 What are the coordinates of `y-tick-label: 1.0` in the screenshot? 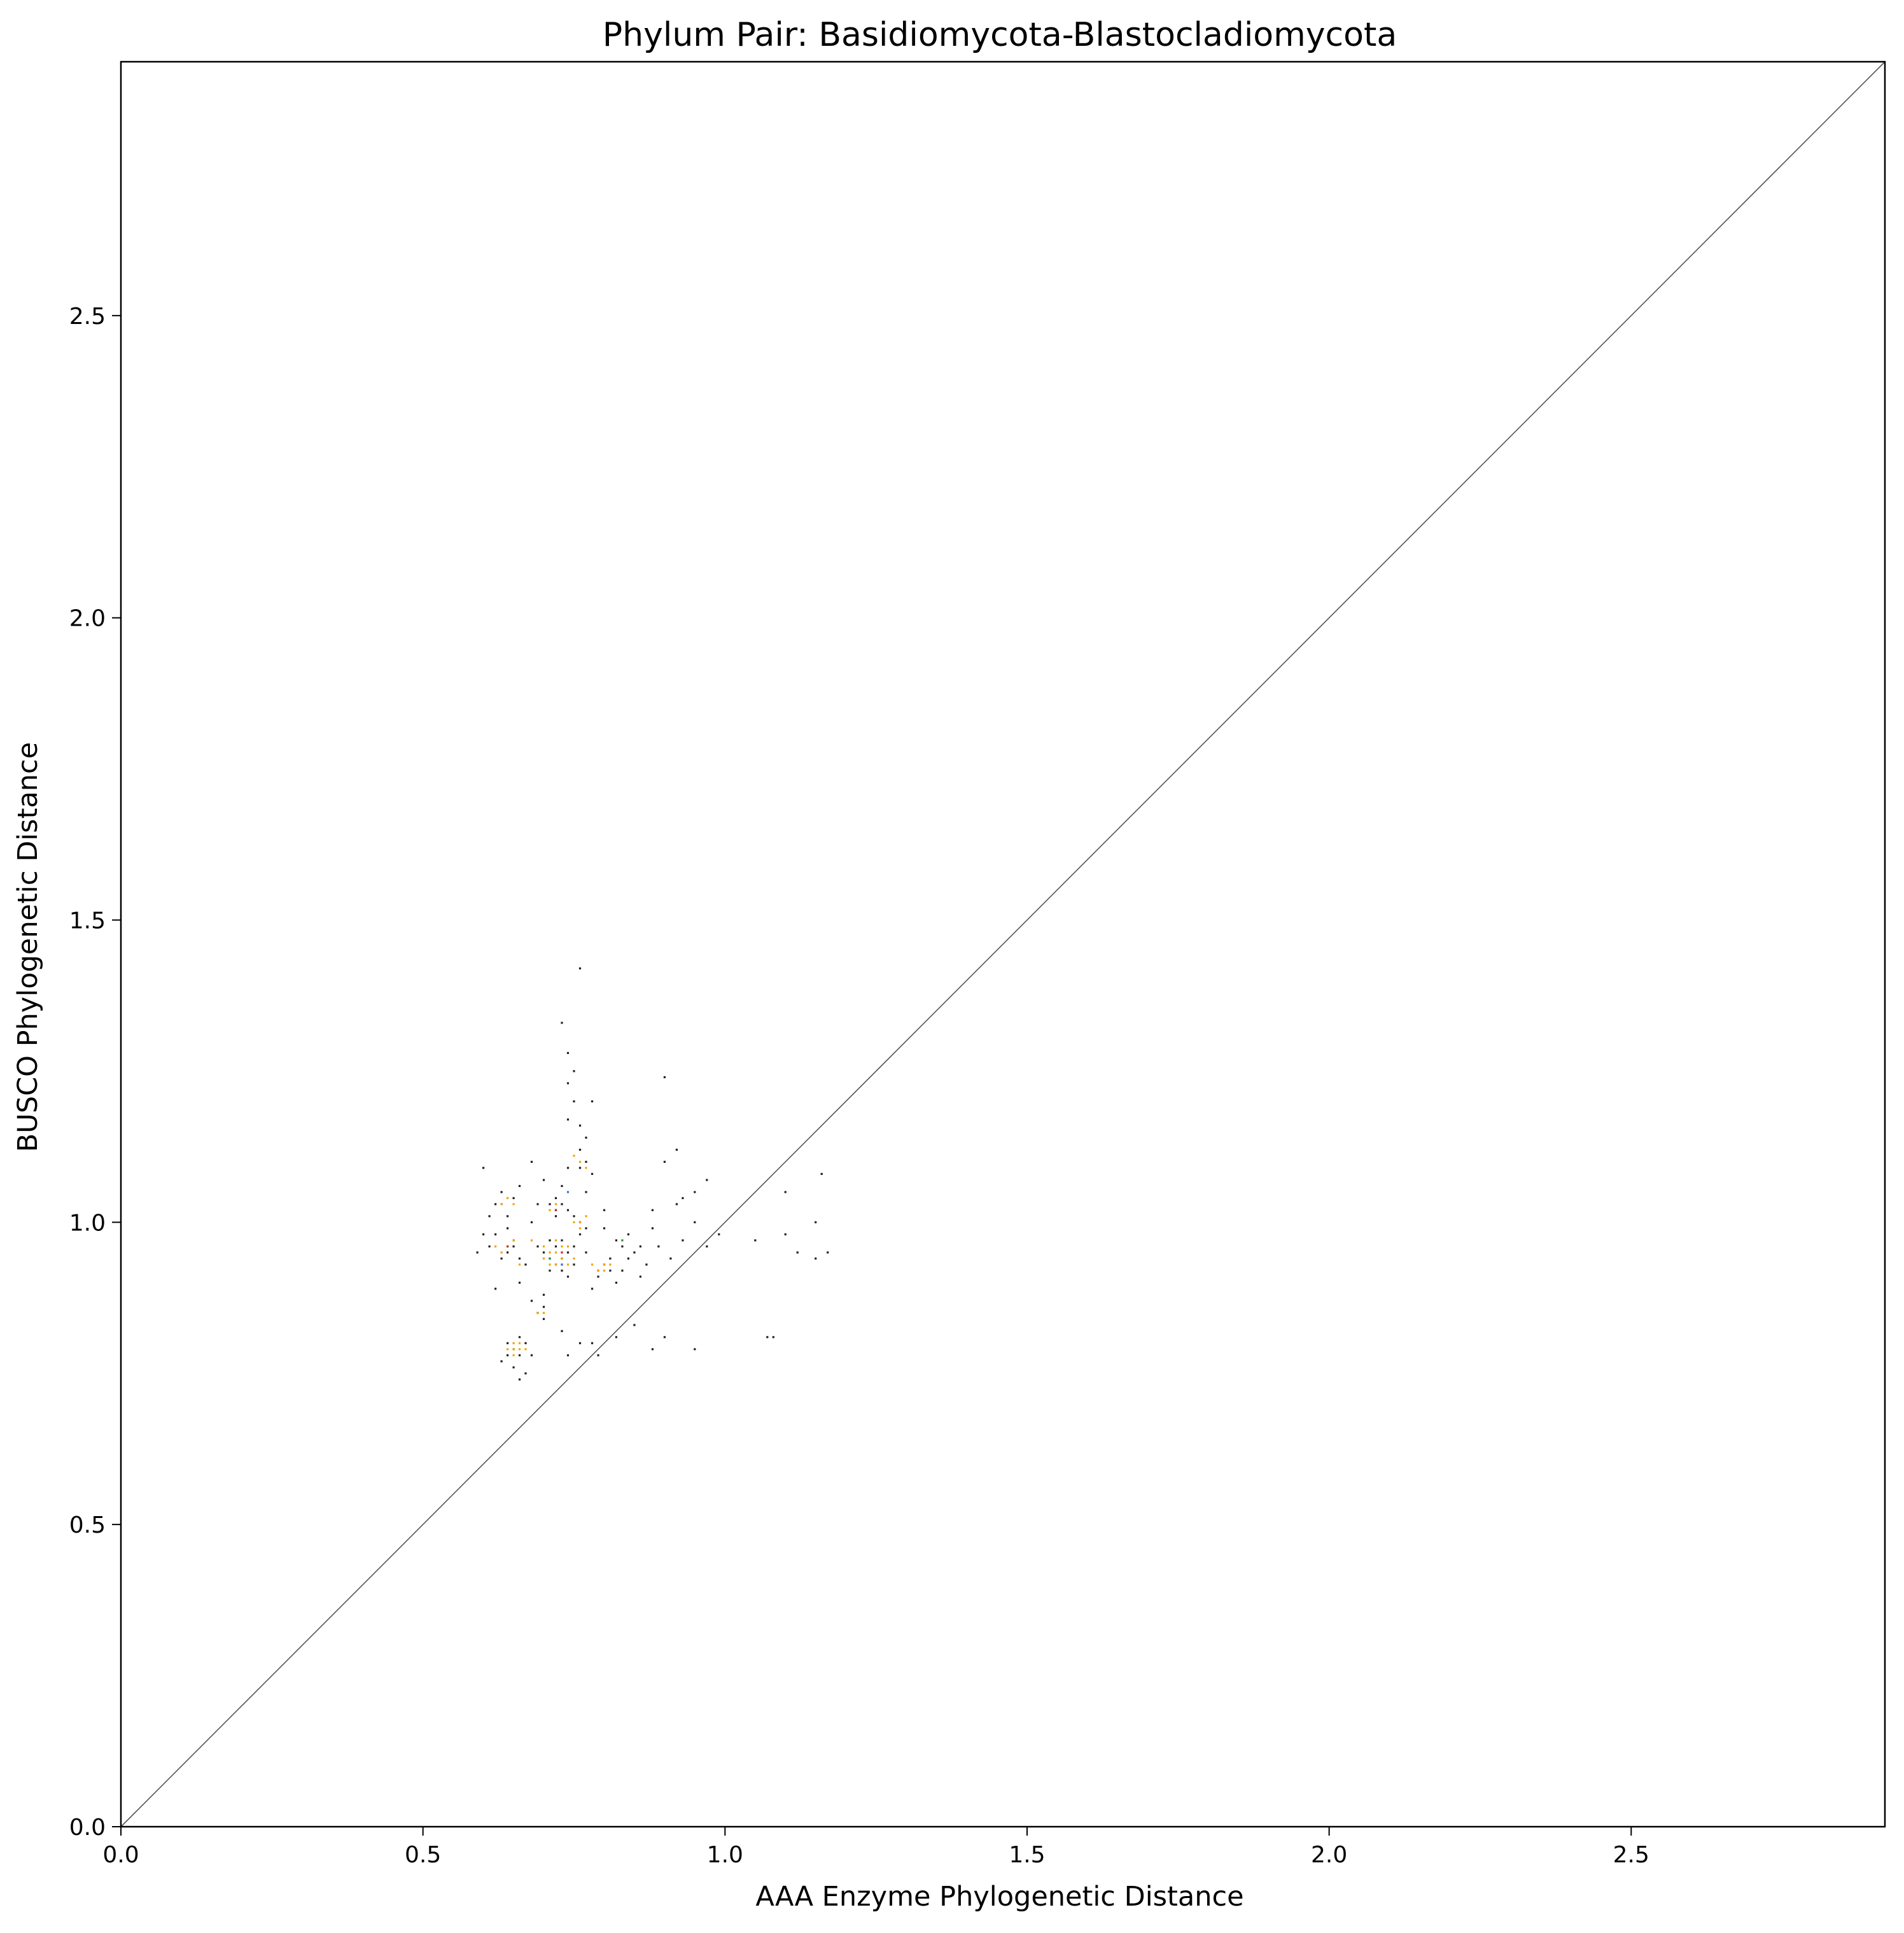 It's located at (87, 1223).